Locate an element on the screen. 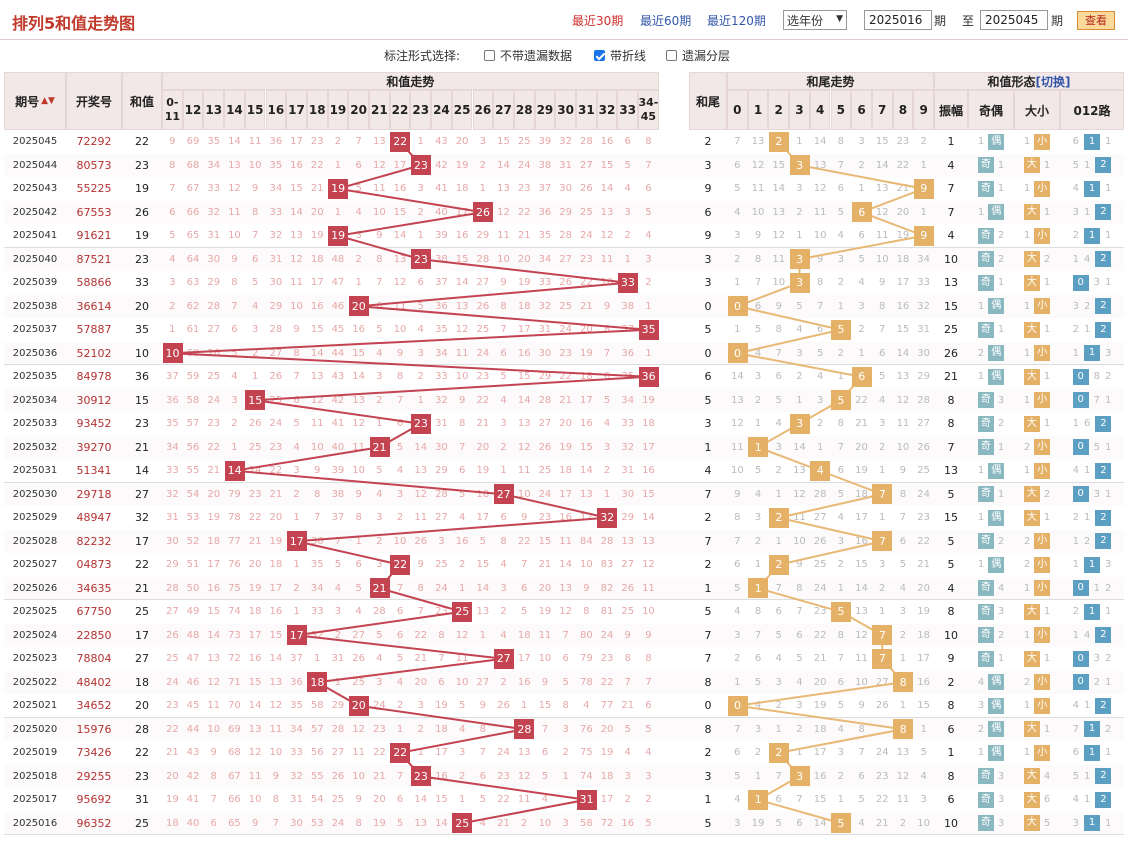 The image size is (1128, 848). tail-miss: 11 is located at coordinates (861, 659).